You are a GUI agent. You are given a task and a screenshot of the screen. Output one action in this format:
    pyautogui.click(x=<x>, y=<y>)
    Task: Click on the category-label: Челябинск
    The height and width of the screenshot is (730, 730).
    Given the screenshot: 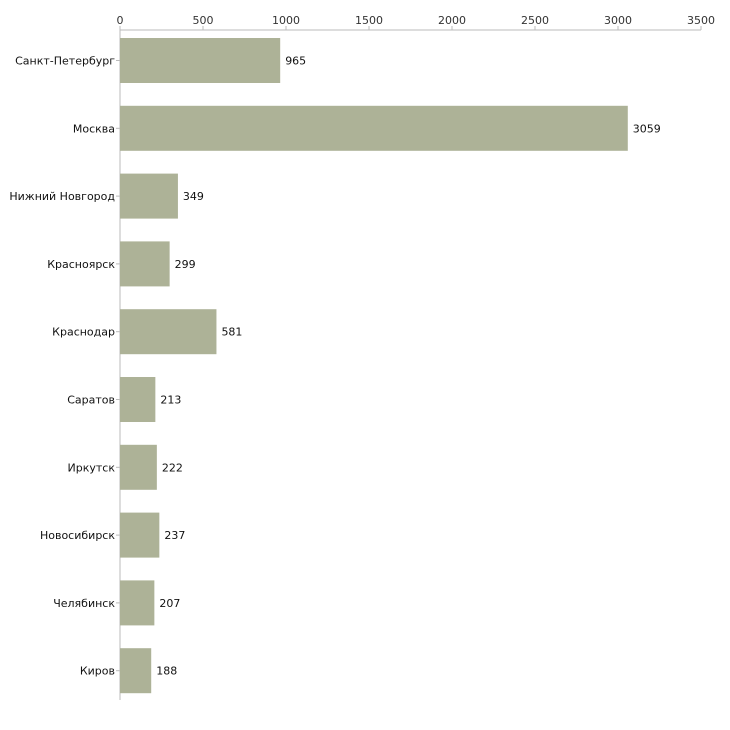 What is the action you would take?
    pyautogui.click(x=84, y=603)
    